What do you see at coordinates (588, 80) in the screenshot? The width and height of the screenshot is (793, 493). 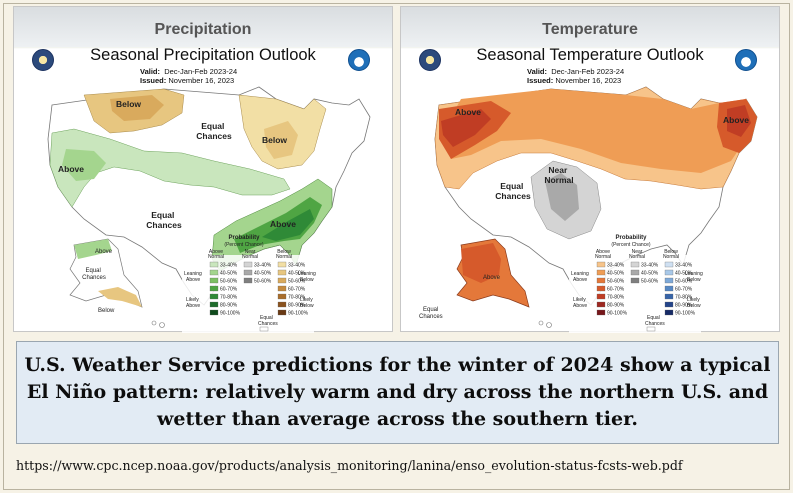 I see `issued-value: November 16, 2023` at bounding box center [588, 80].